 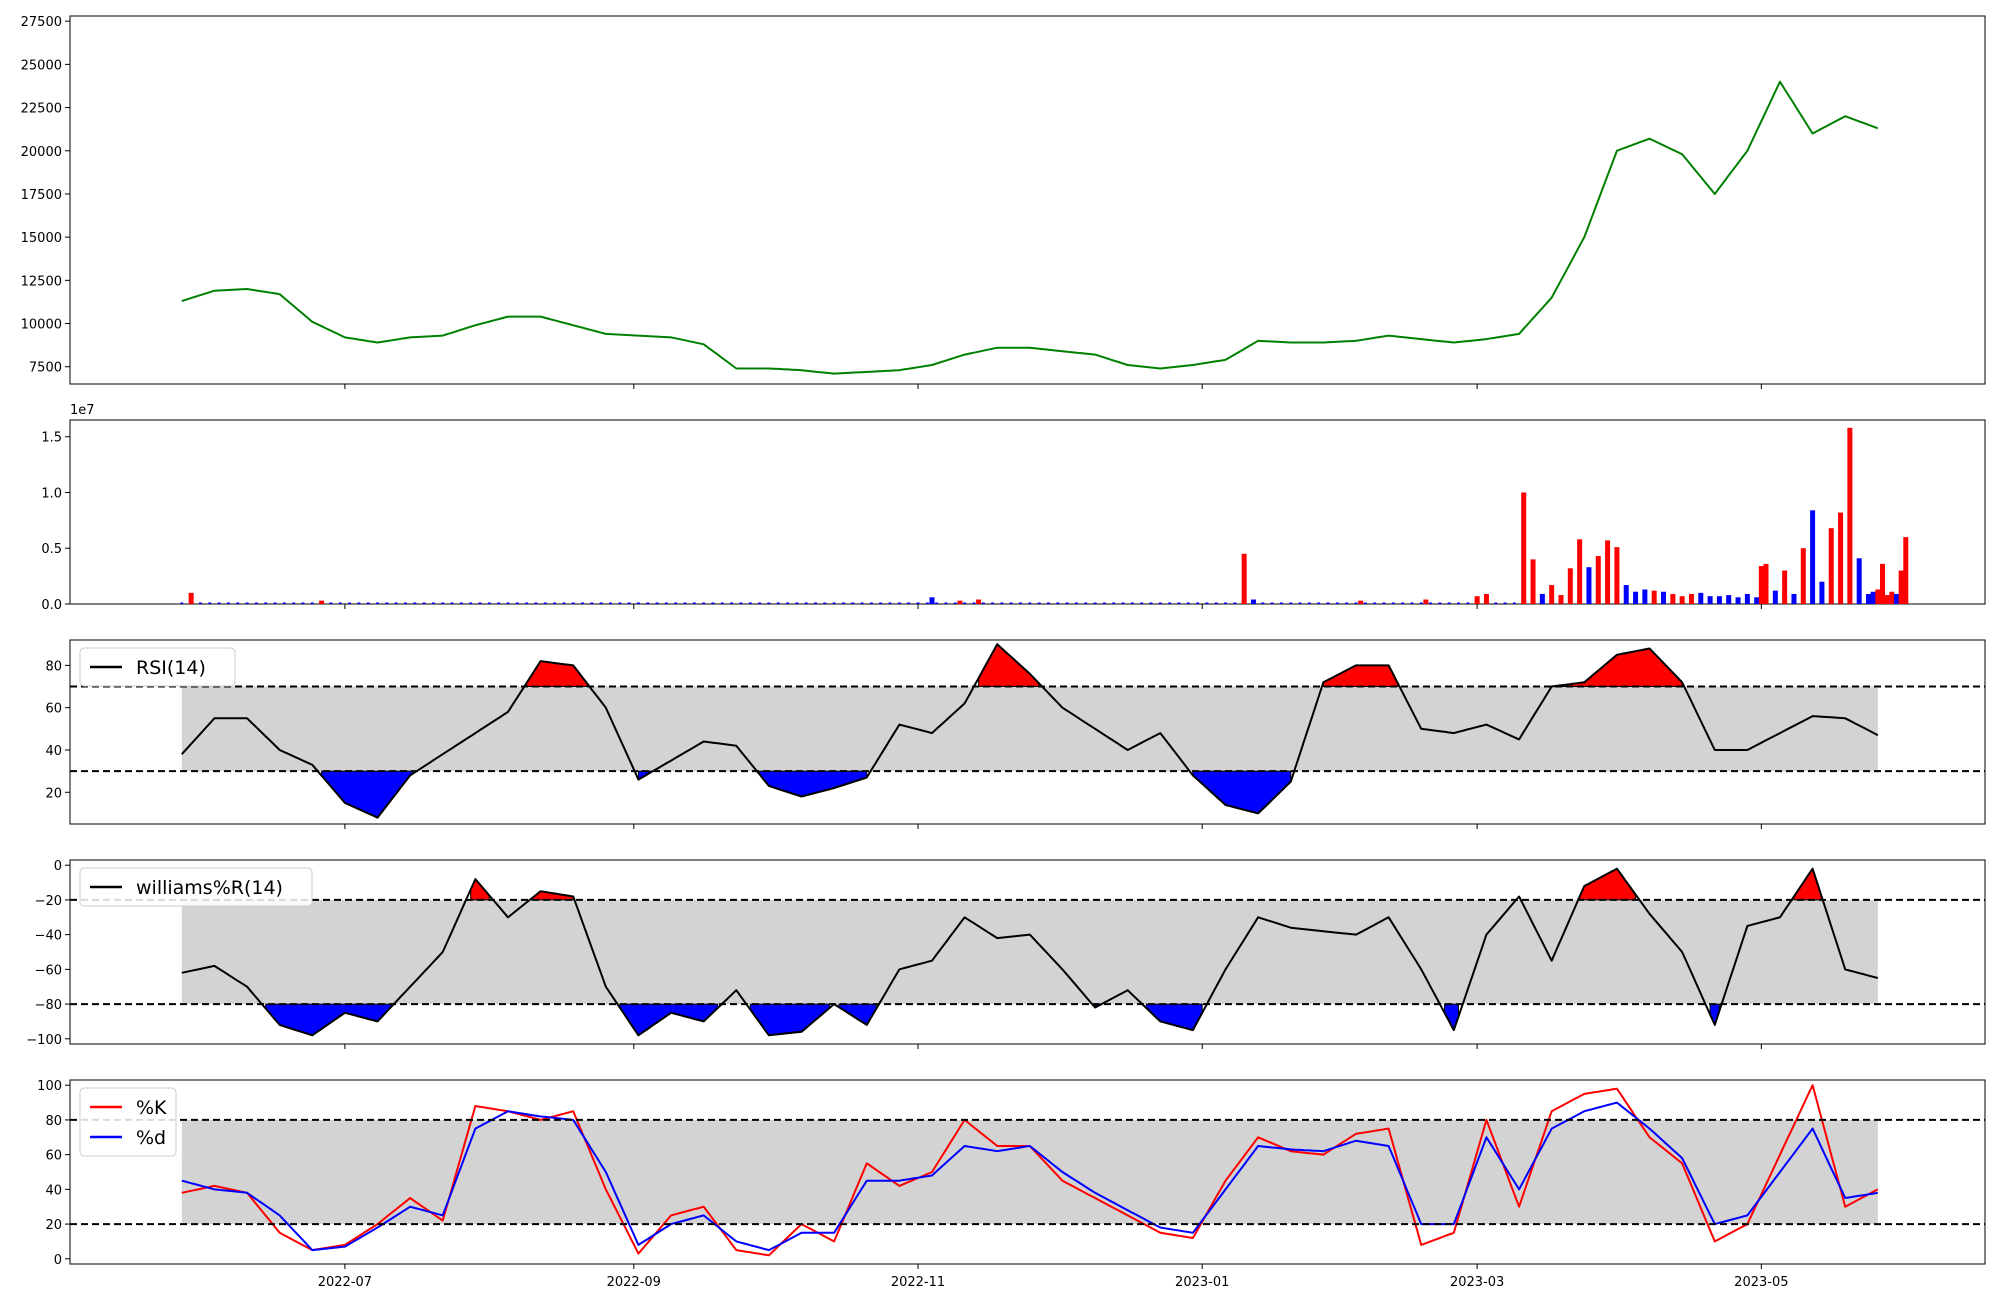 What do you see at coordinates (151, 1108) in the screenshot?
I see `legend-label: %K` at bounding box center [151, 1108].